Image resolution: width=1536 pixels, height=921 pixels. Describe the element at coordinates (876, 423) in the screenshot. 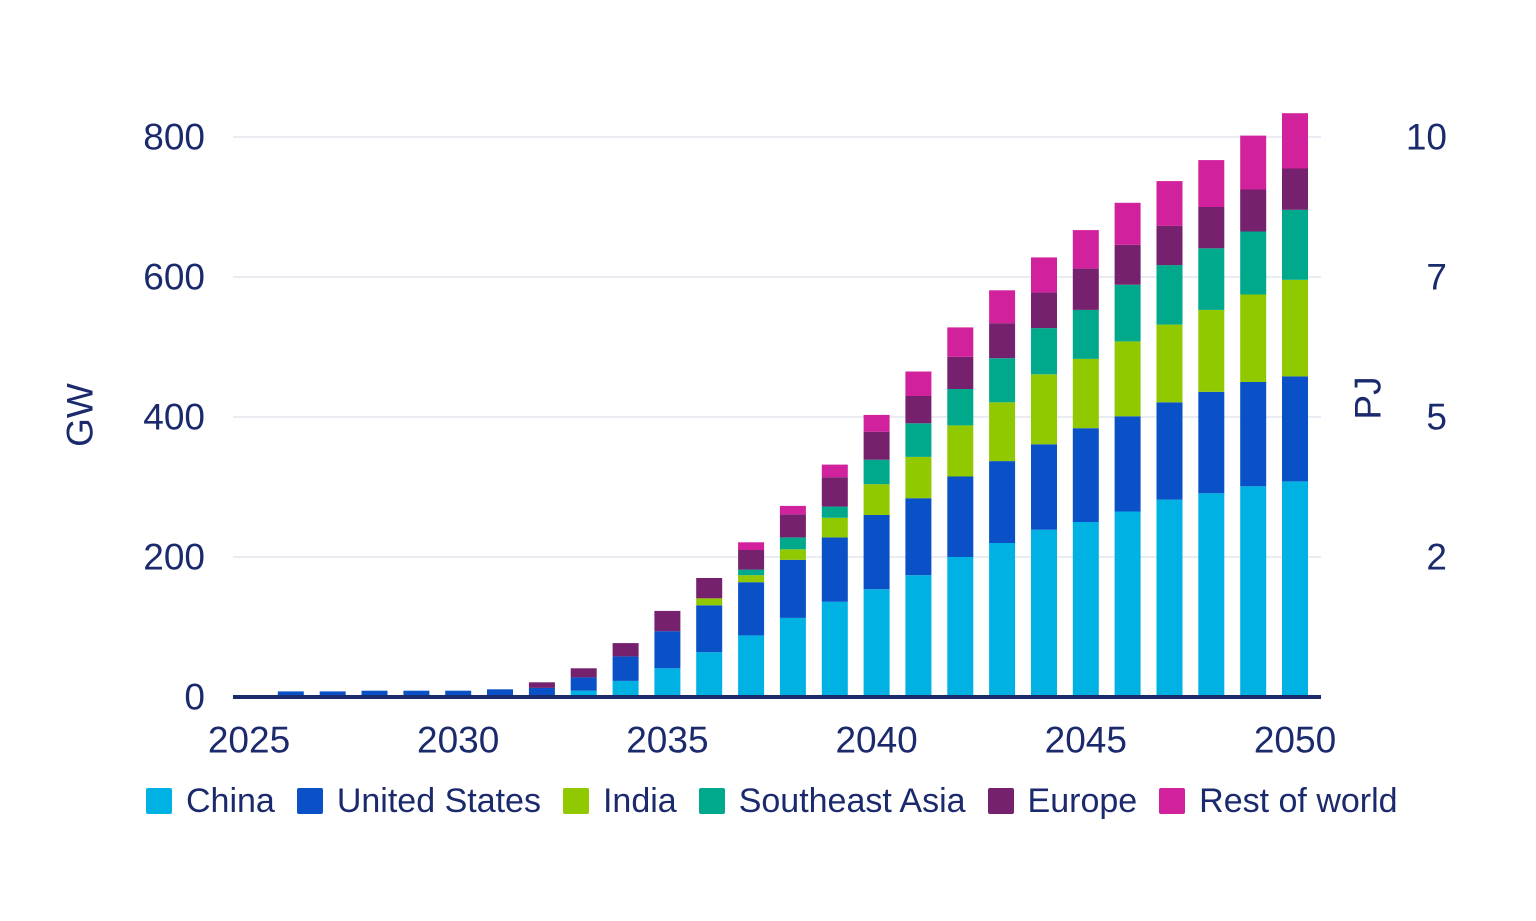

I see `bar-segment-2040-rest-of-world` at that location.